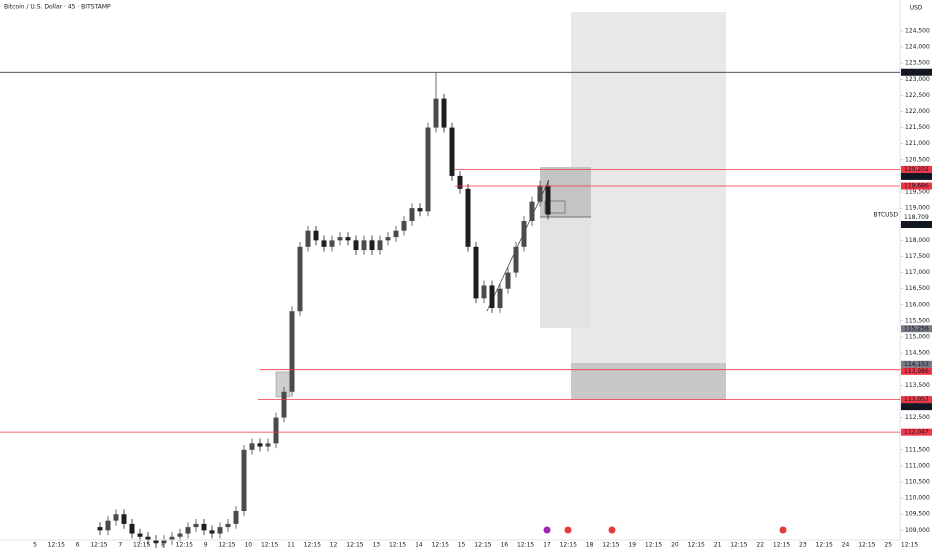 This screenshot has height=550, width=932. Describe the element at coordinates (518, 245) in the screenshot. I see `trend-line` at that location.